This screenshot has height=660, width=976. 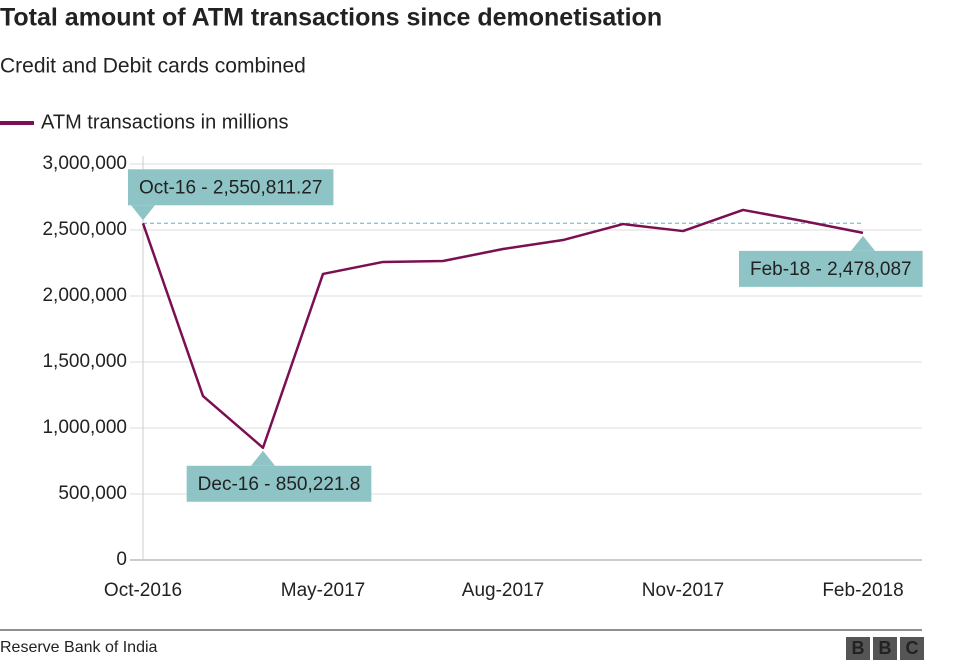 I want to click on legend-label: ATM transactions in millions, so click(x=164, y=122).